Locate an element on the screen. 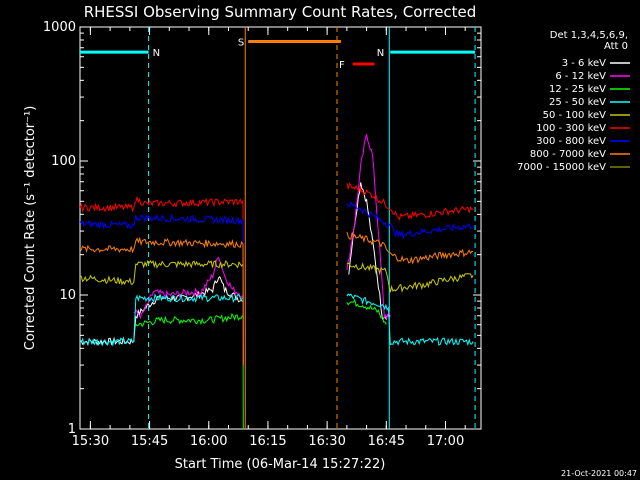 This screenshot has height=480, width=640. x-tick-label: 16:45 is located at coordinates (386, 441).